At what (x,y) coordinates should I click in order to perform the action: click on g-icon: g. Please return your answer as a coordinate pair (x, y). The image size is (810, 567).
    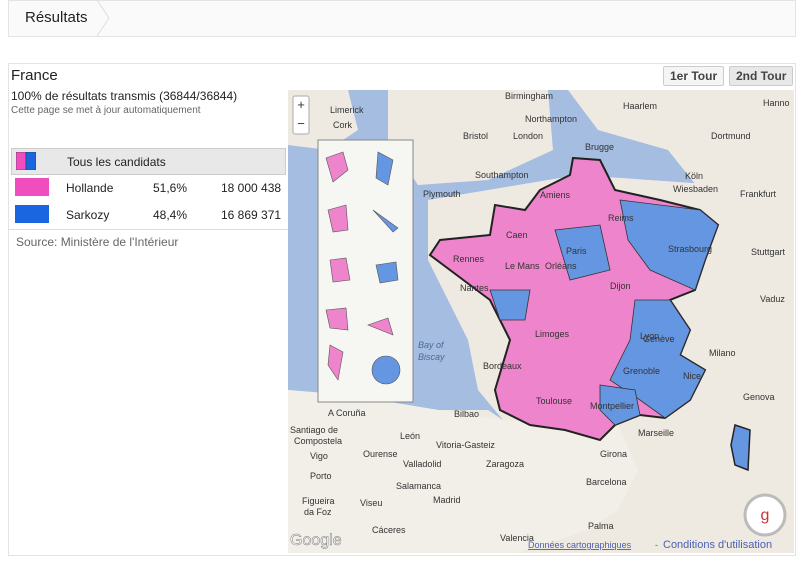
    Looking at the image, I should click on (765, 515).